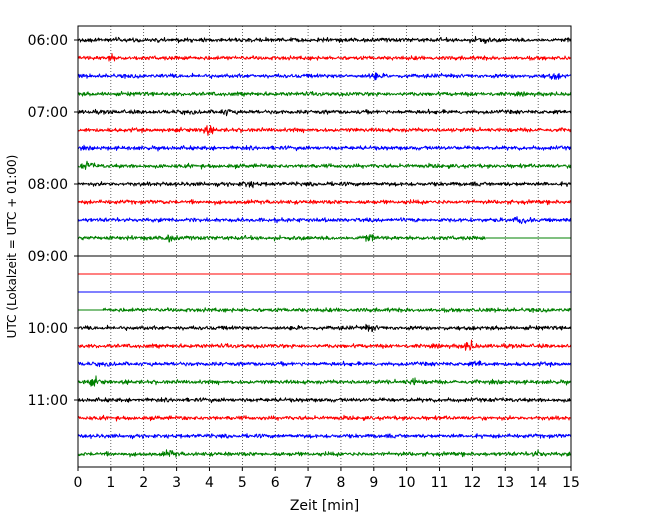 This screenshot has width=650, height=520. What do you see at coordinates (176, 483) in the screenshot?
I see `x-tick-label-3: 3` at bounding box center [176, 483].